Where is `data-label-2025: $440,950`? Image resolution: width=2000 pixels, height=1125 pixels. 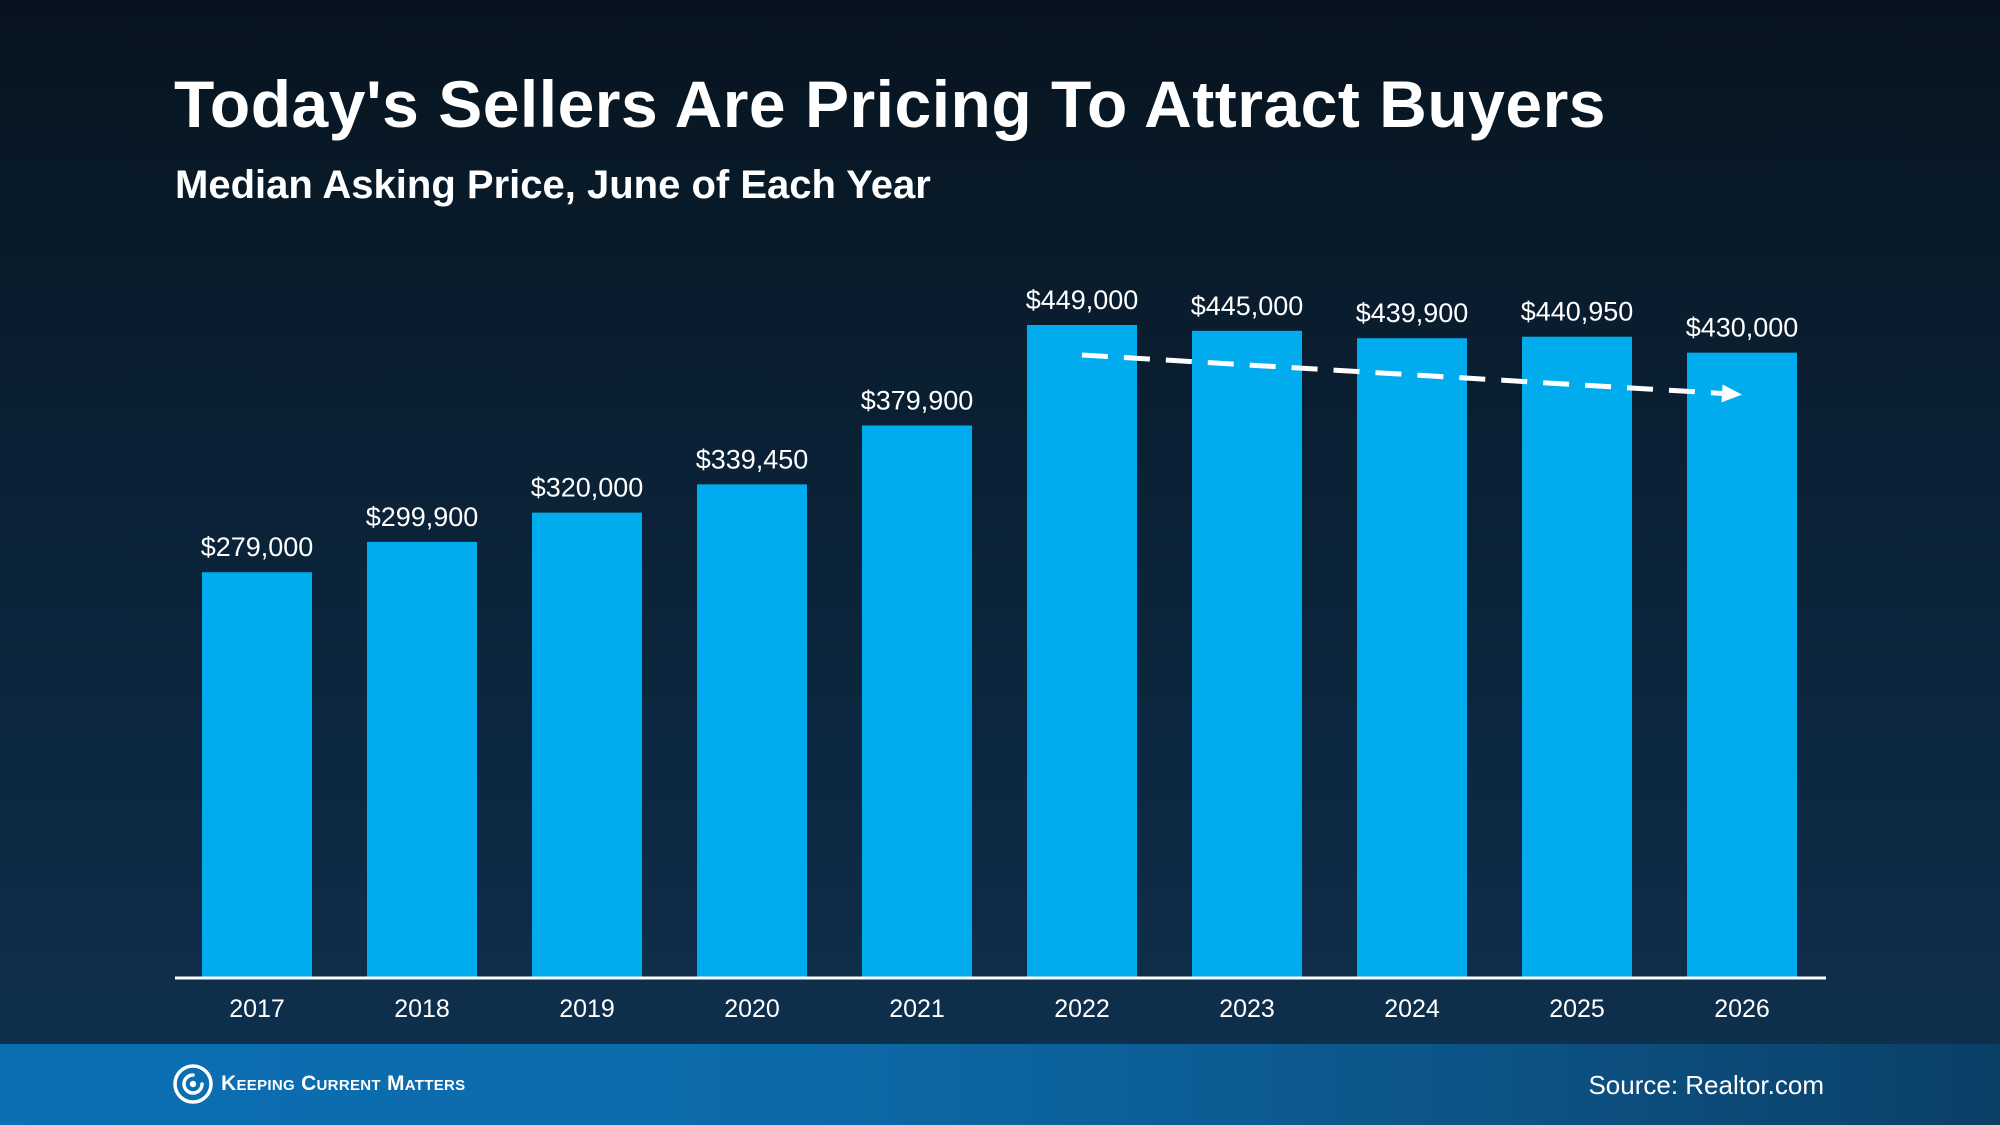
data-label-2025: $440,950 is located at coordinates (1577, 312).